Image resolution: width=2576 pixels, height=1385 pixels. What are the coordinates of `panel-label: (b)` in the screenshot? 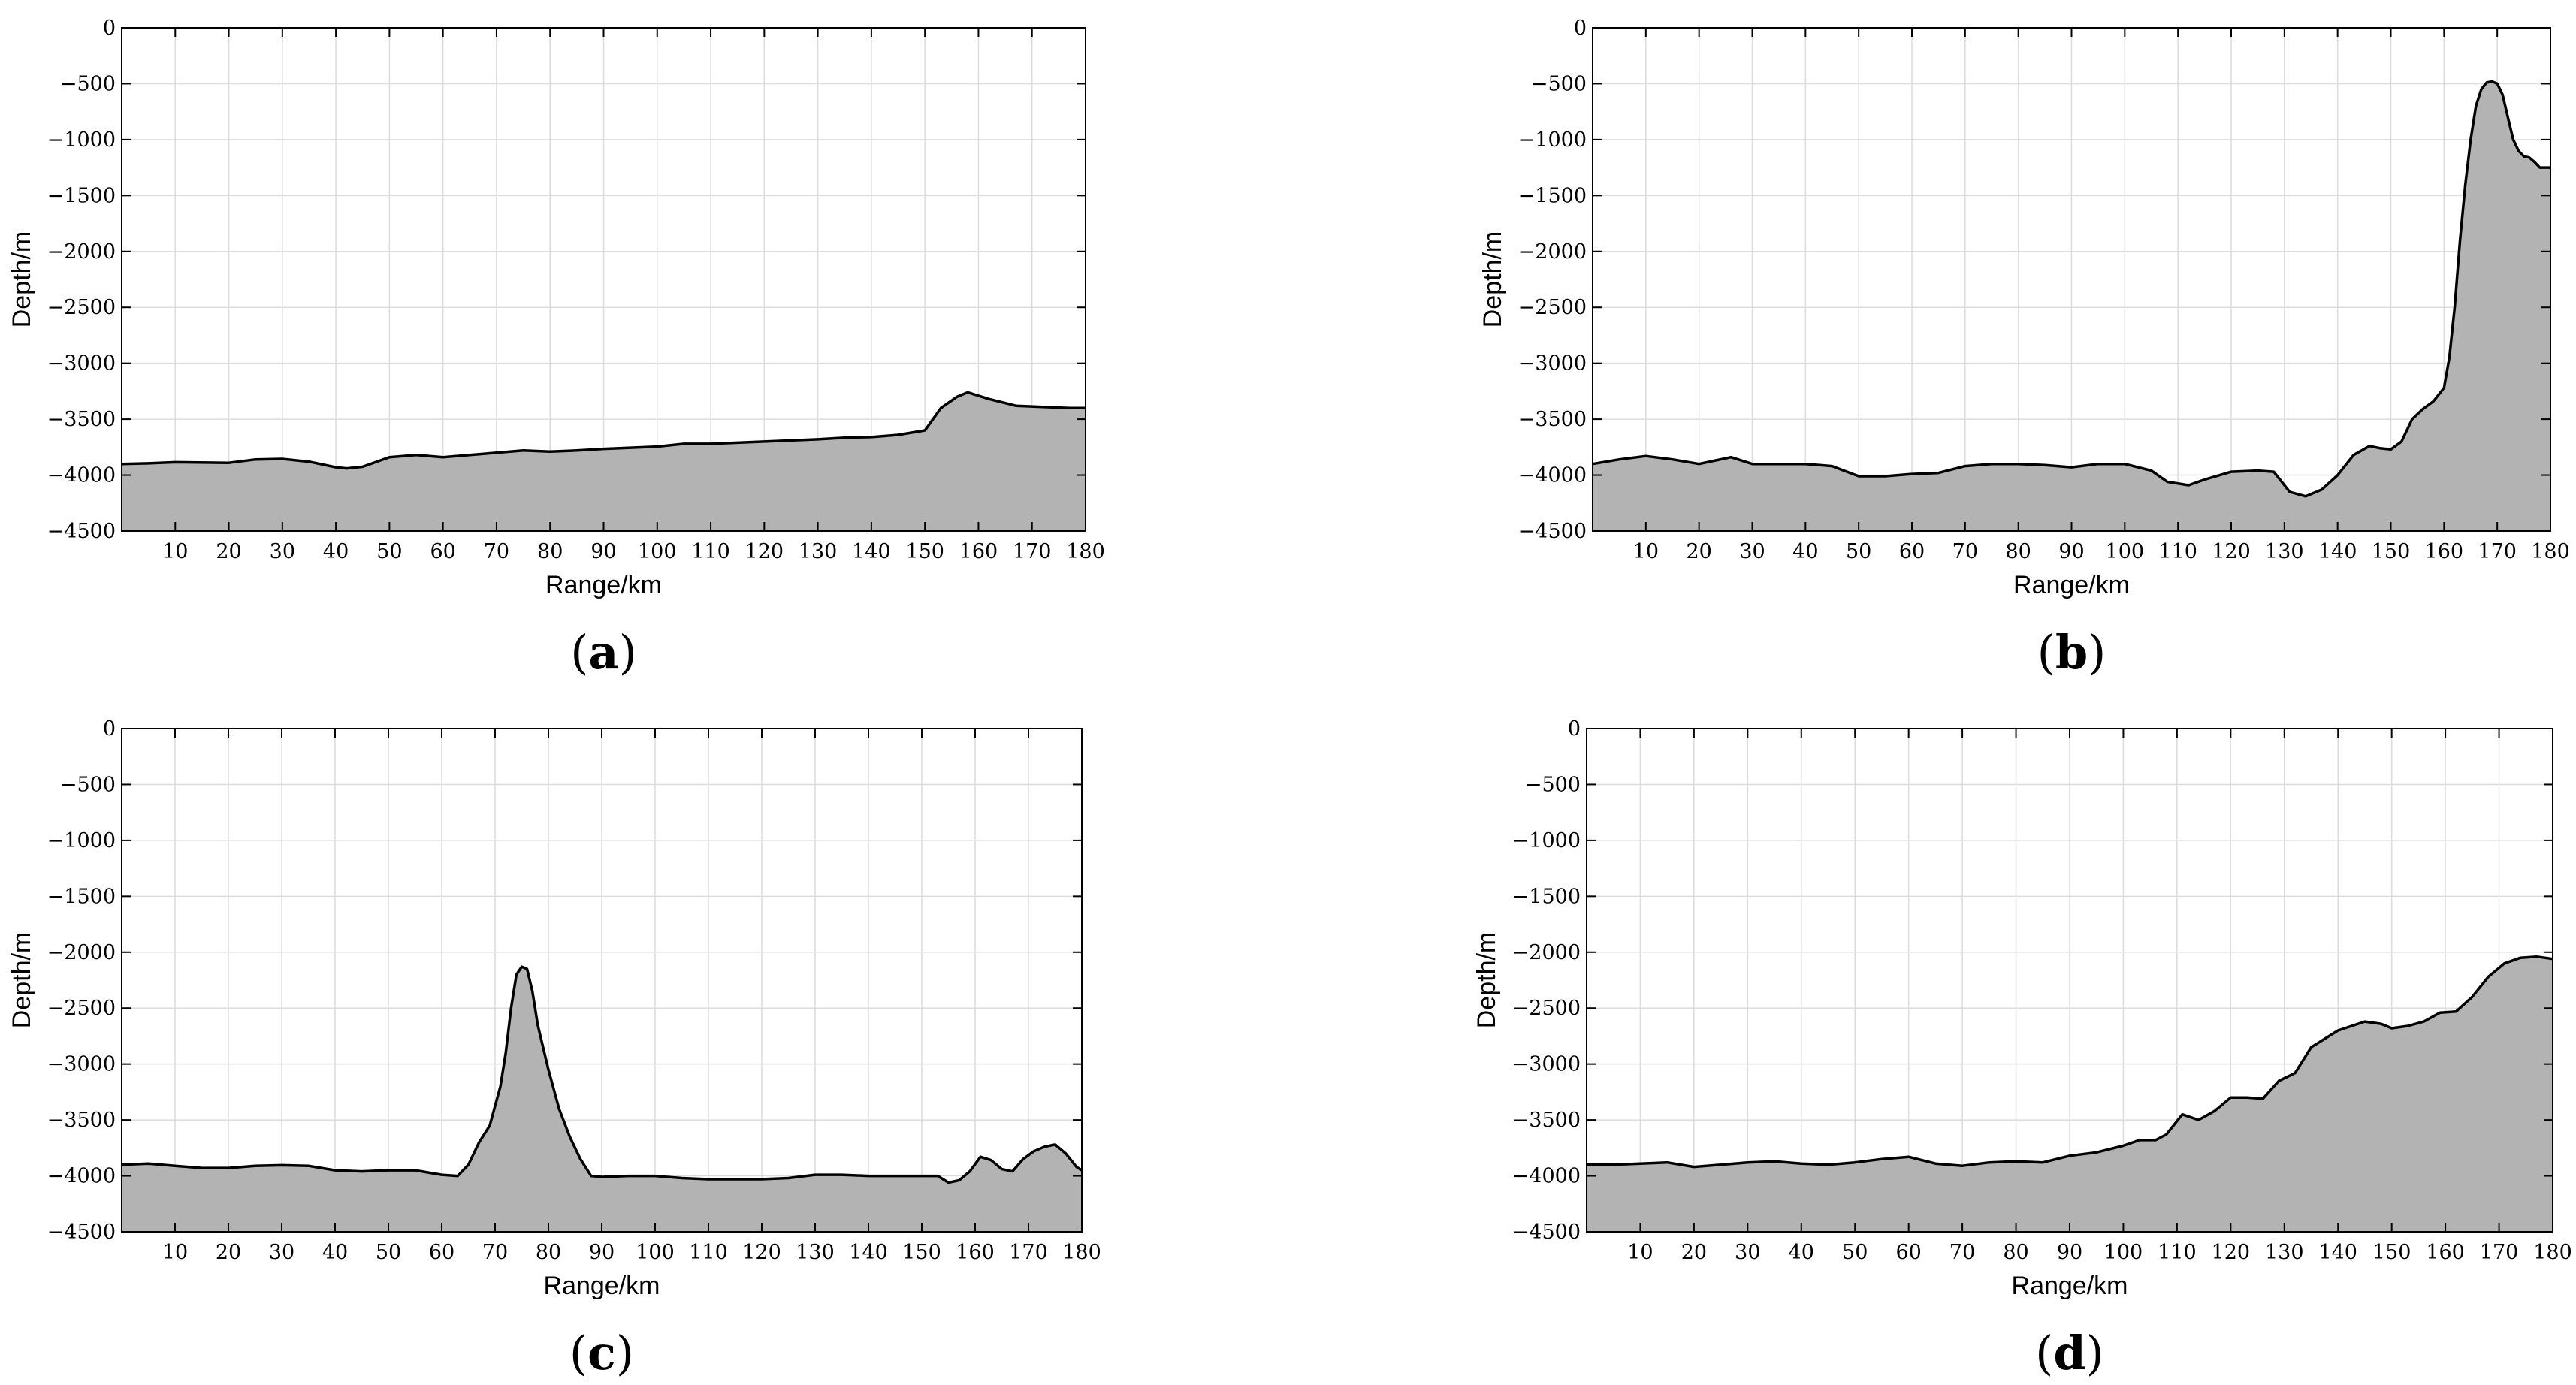 It's located at (2071, 652).